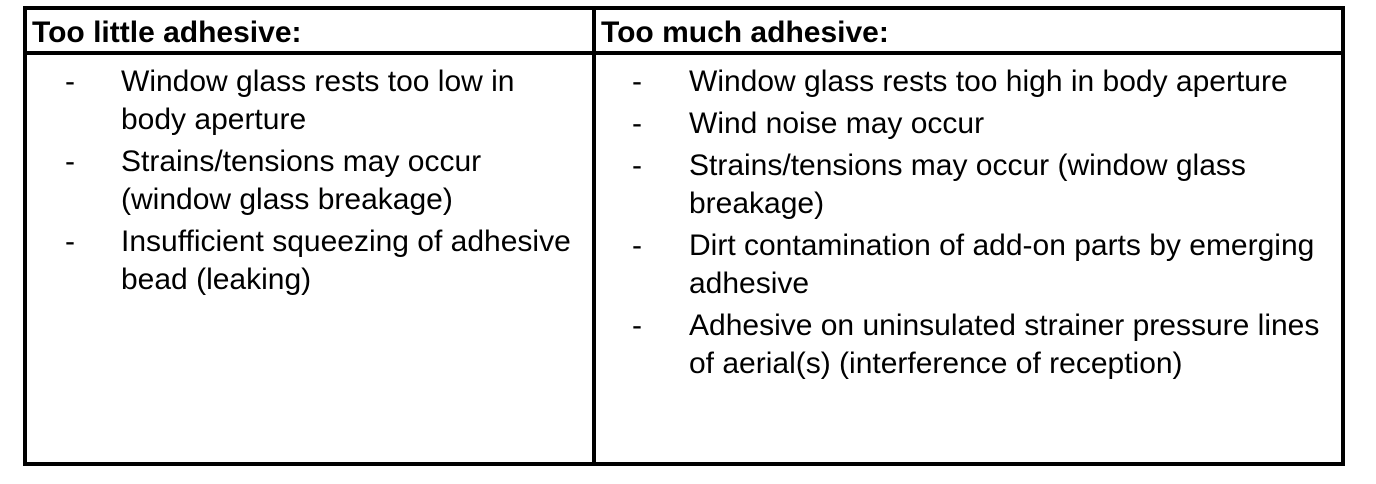  I want to click on header-too-much-adhesive: Too much adhesive:, so click(968, 32).